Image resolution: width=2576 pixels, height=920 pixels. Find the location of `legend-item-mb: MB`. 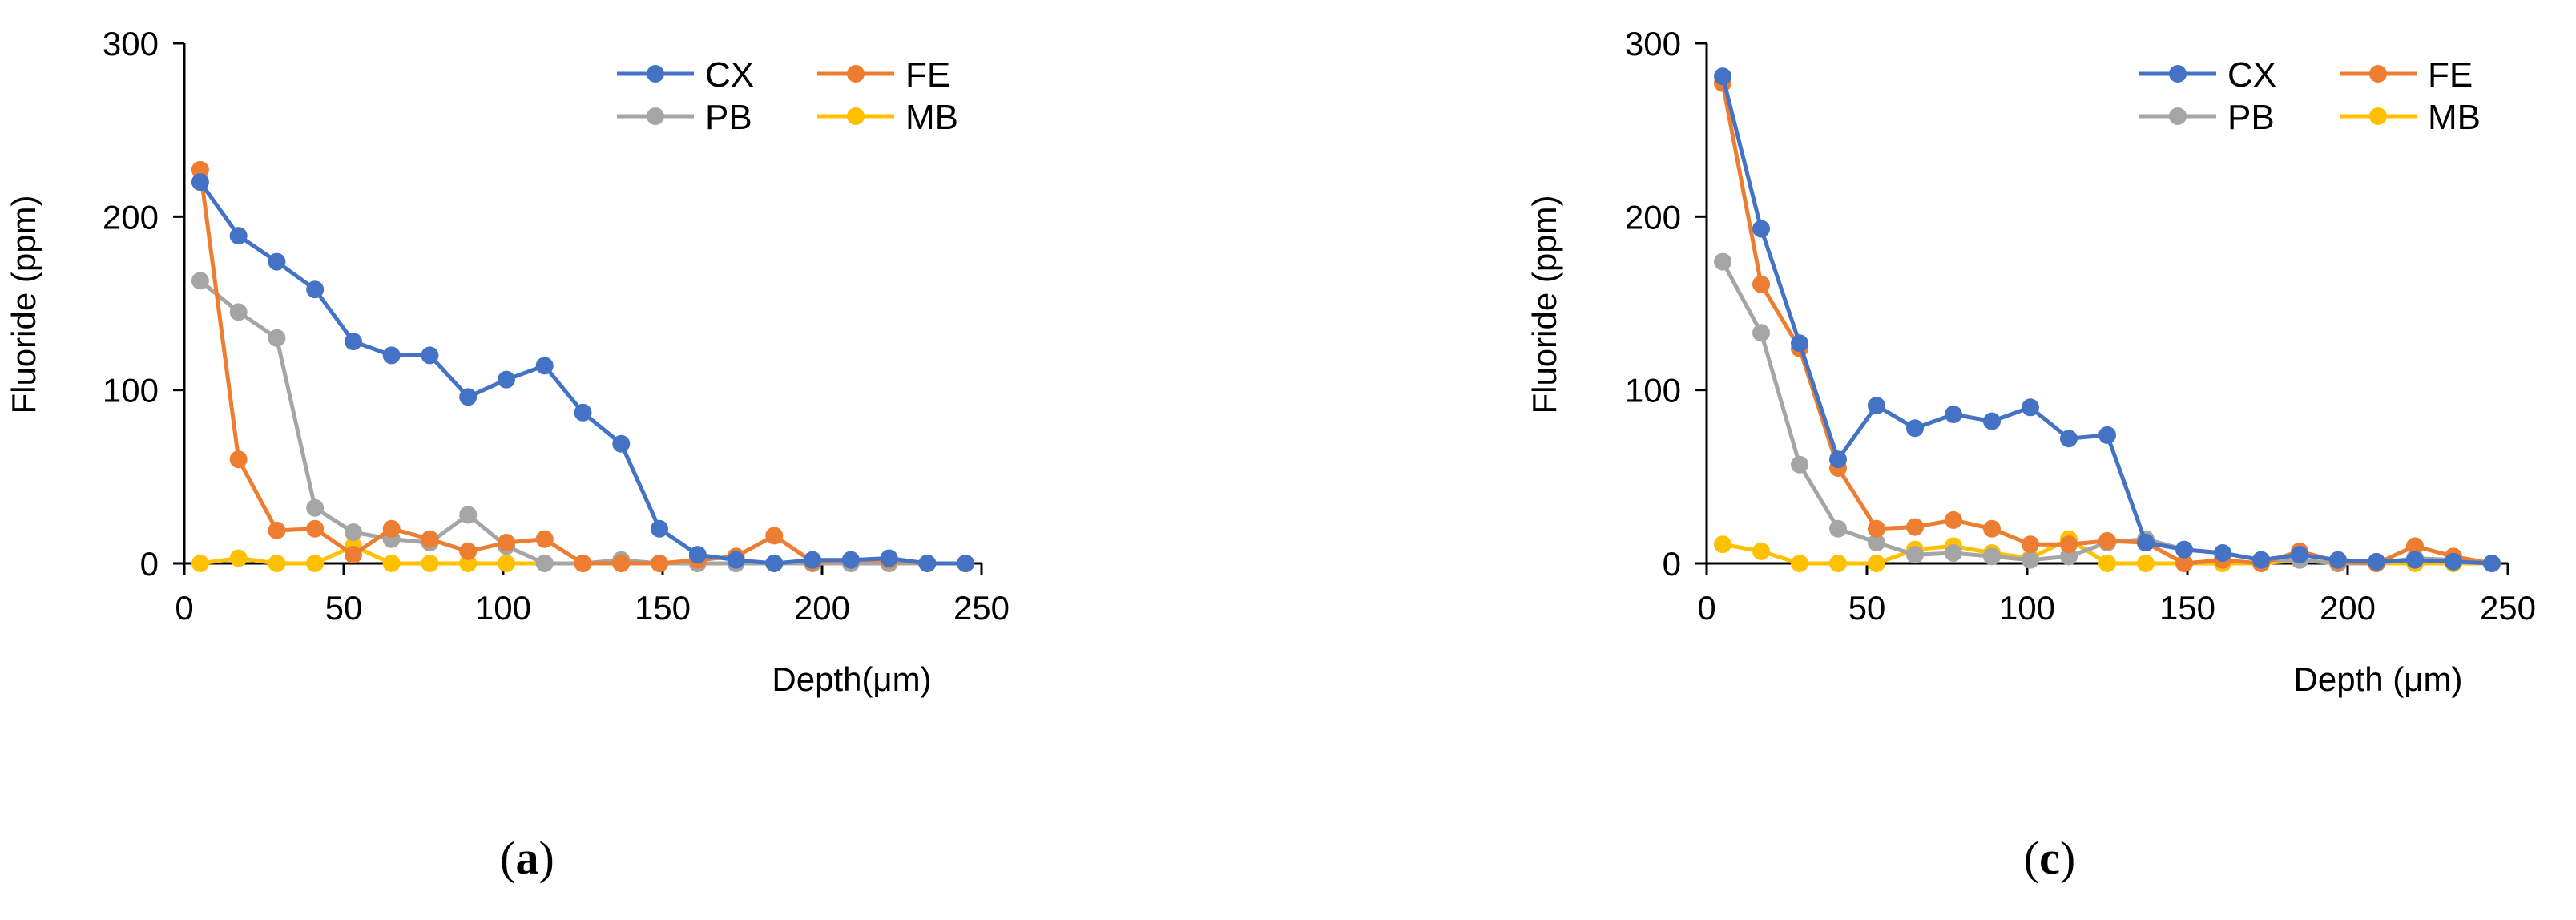

legend-item-mb: MB is located at coordinates (887, 117).